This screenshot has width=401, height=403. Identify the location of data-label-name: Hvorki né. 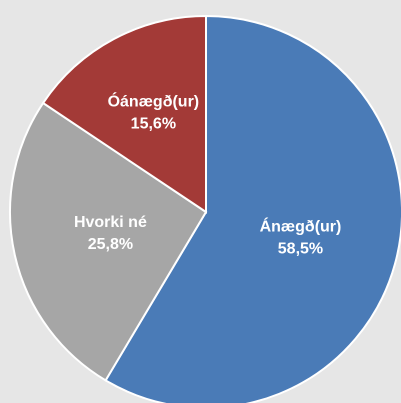
(110, 222).